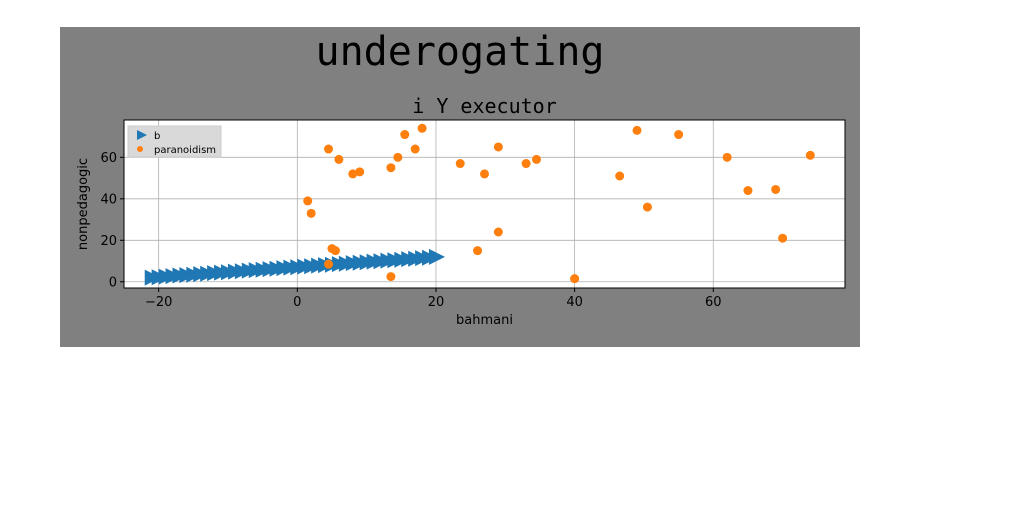  I want to click on y-tick-label: 60, so click(108, 158).